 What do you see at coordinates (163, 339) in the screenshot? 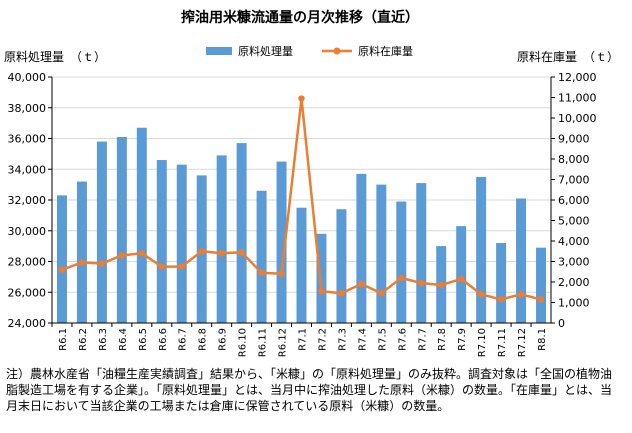
I see `x-tick-label: R6.6` at bounding box center [163, 339].